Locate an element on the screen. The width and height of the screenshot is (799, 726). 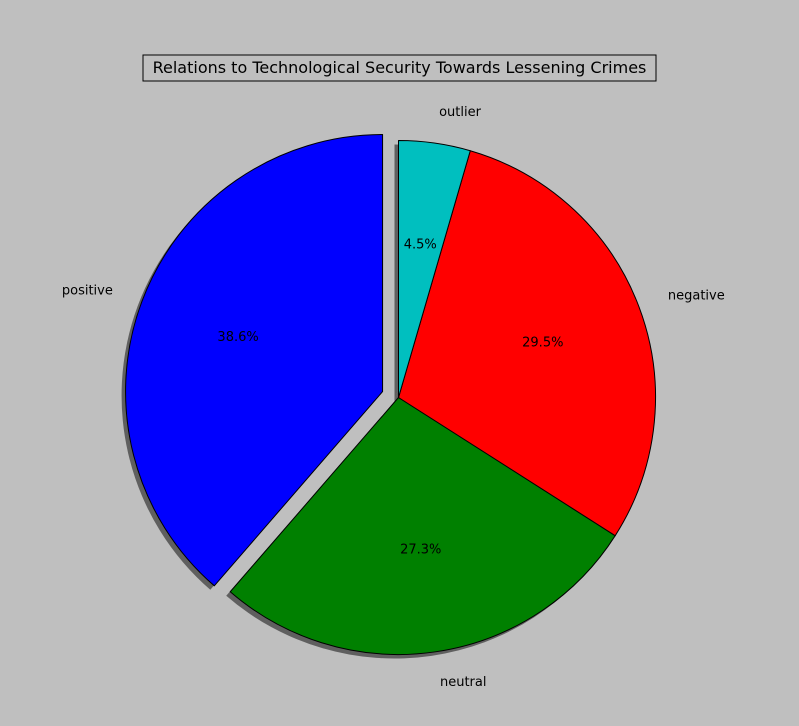
slice-percent-outlier: 4.5% is located at coordinates (420, 244).